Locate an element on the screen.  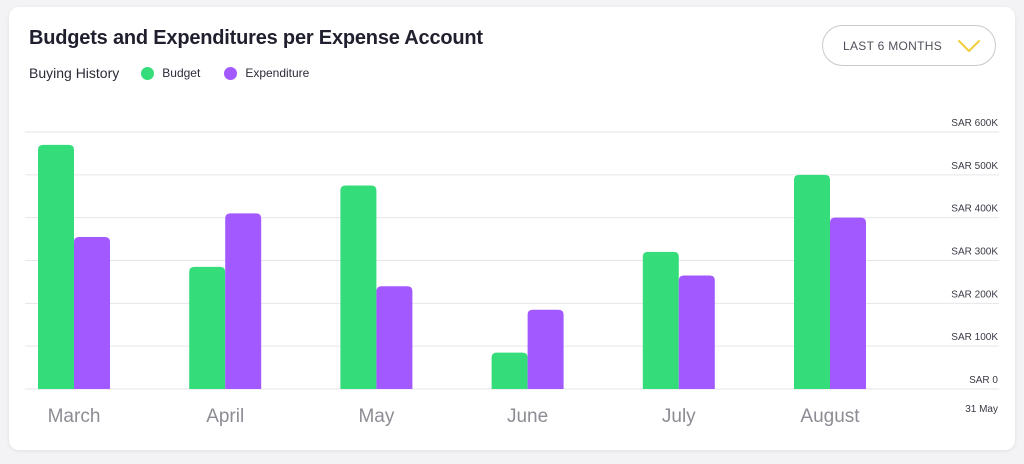
legend-item-budget: Budget is located at coordinates (170, 73).